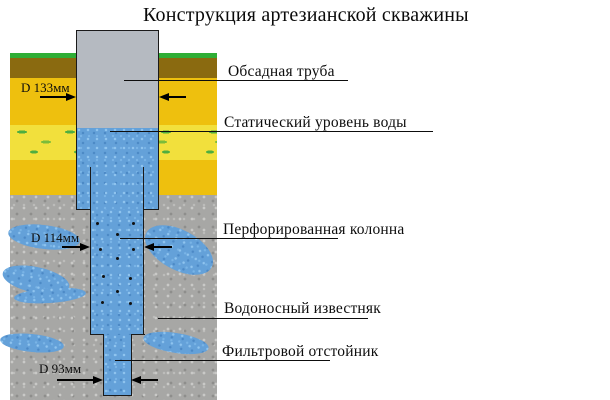  Describe the element at coordinates (314, 229) in the screenshot. I see `perforated-column-label: Перфорированная колонна` at that location.